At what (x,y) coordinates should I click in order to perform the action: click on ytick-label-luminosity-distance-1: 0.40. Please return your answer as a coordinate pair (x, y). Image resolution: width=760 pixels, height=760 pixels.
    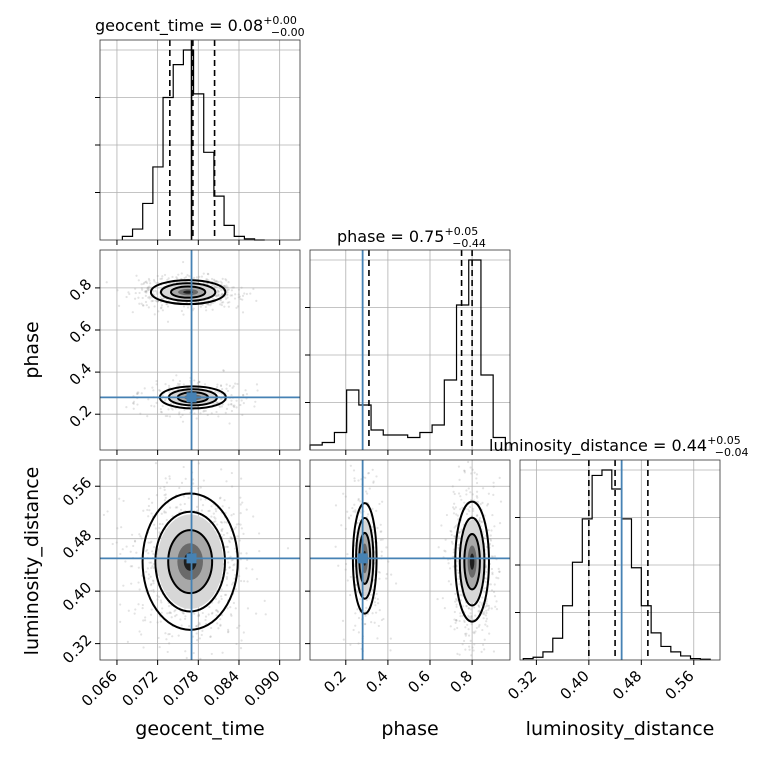
    Looking at the image, I should click on (77, 596).